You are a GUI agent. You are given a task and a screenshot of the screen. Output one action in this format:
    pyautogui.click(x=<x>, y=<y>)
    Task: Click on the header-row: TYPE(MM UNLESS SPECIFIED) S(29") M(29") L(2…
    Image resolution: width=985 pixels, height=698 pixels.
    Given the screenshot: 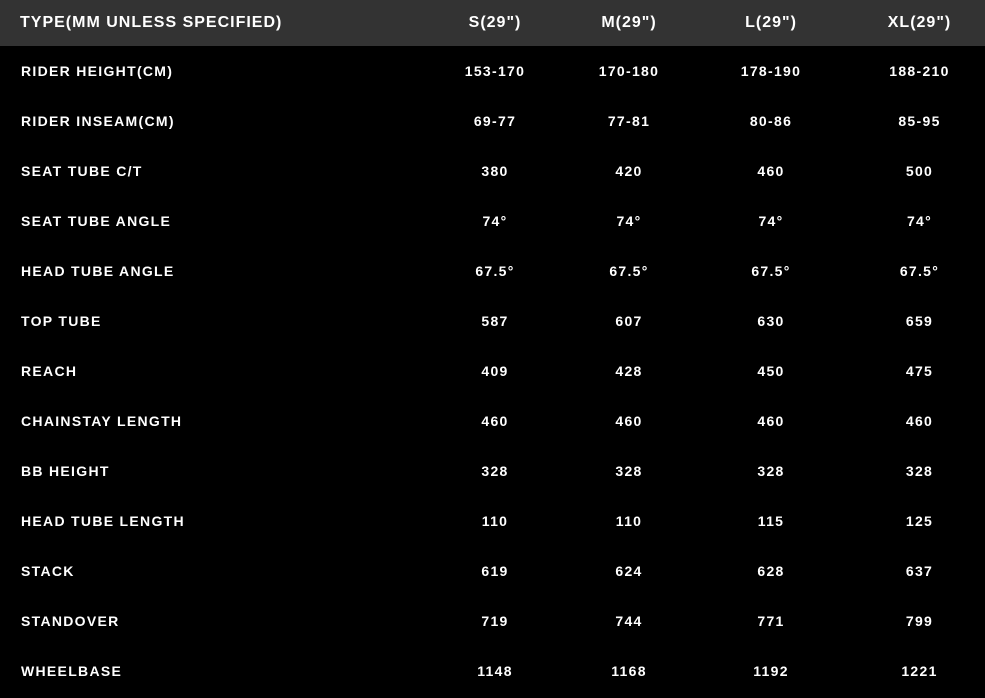 What is the action you would take?
    pyautogui.click(x=492, y=23)
    